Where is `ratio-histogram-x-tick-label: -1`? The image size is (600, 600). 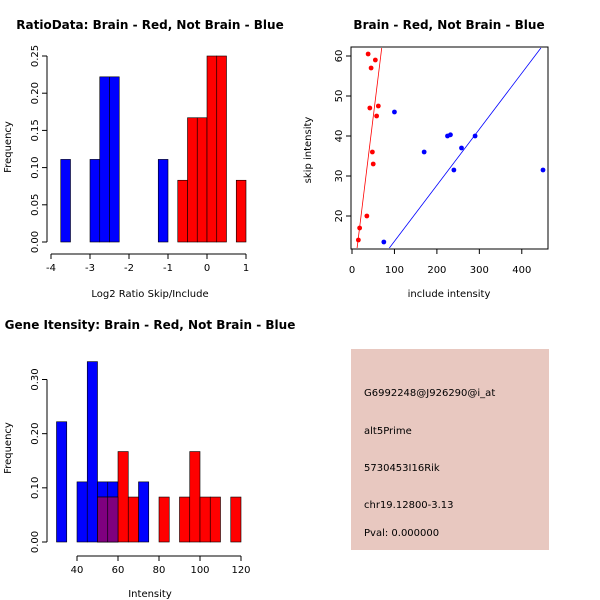
ratio-histogram-x-tick-label: -1 is located at coordinates (168, 268).